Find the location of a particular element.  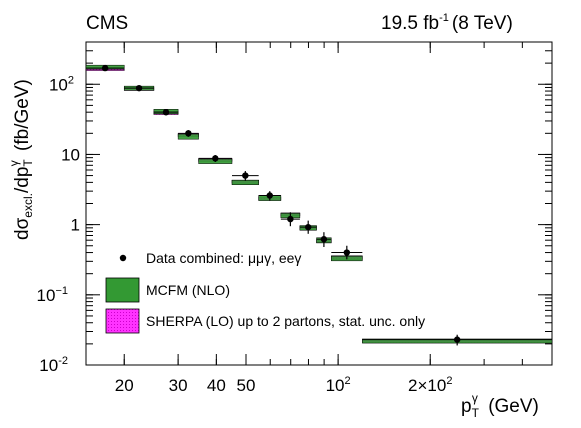

y-tick-label: 10² is located at coordinates (61, 84).